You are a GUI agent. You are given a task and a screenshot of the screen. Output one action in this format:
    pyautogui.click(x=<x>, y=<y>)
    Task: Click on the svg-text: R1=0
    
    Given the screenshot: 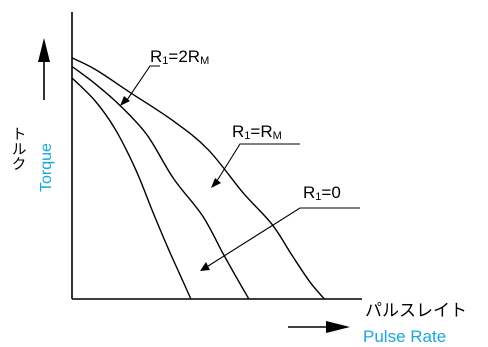 What is the action you would take?
    pyautogui.click(x=322, y=193)
    